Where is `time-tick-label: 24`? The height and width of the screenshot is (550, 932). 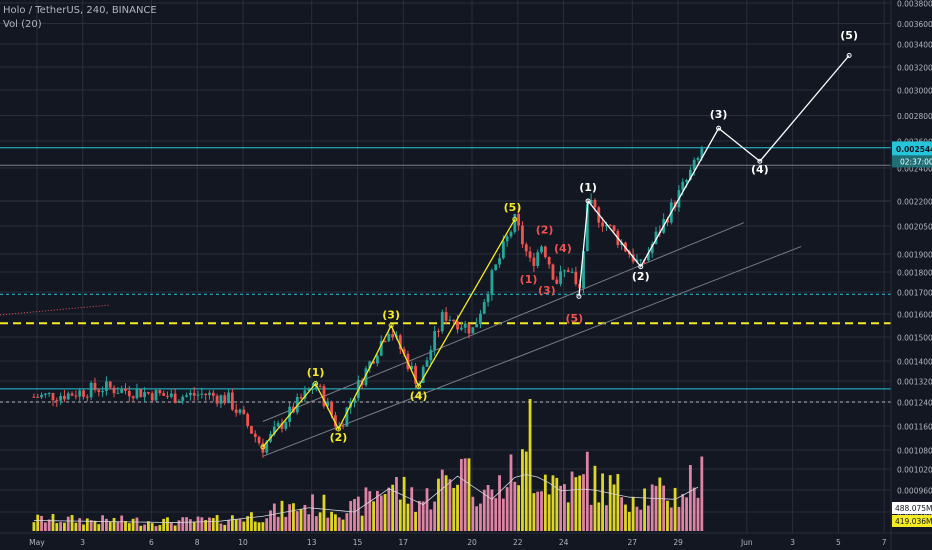
time-tick-label: 24 is located at coordinates (564, 542).